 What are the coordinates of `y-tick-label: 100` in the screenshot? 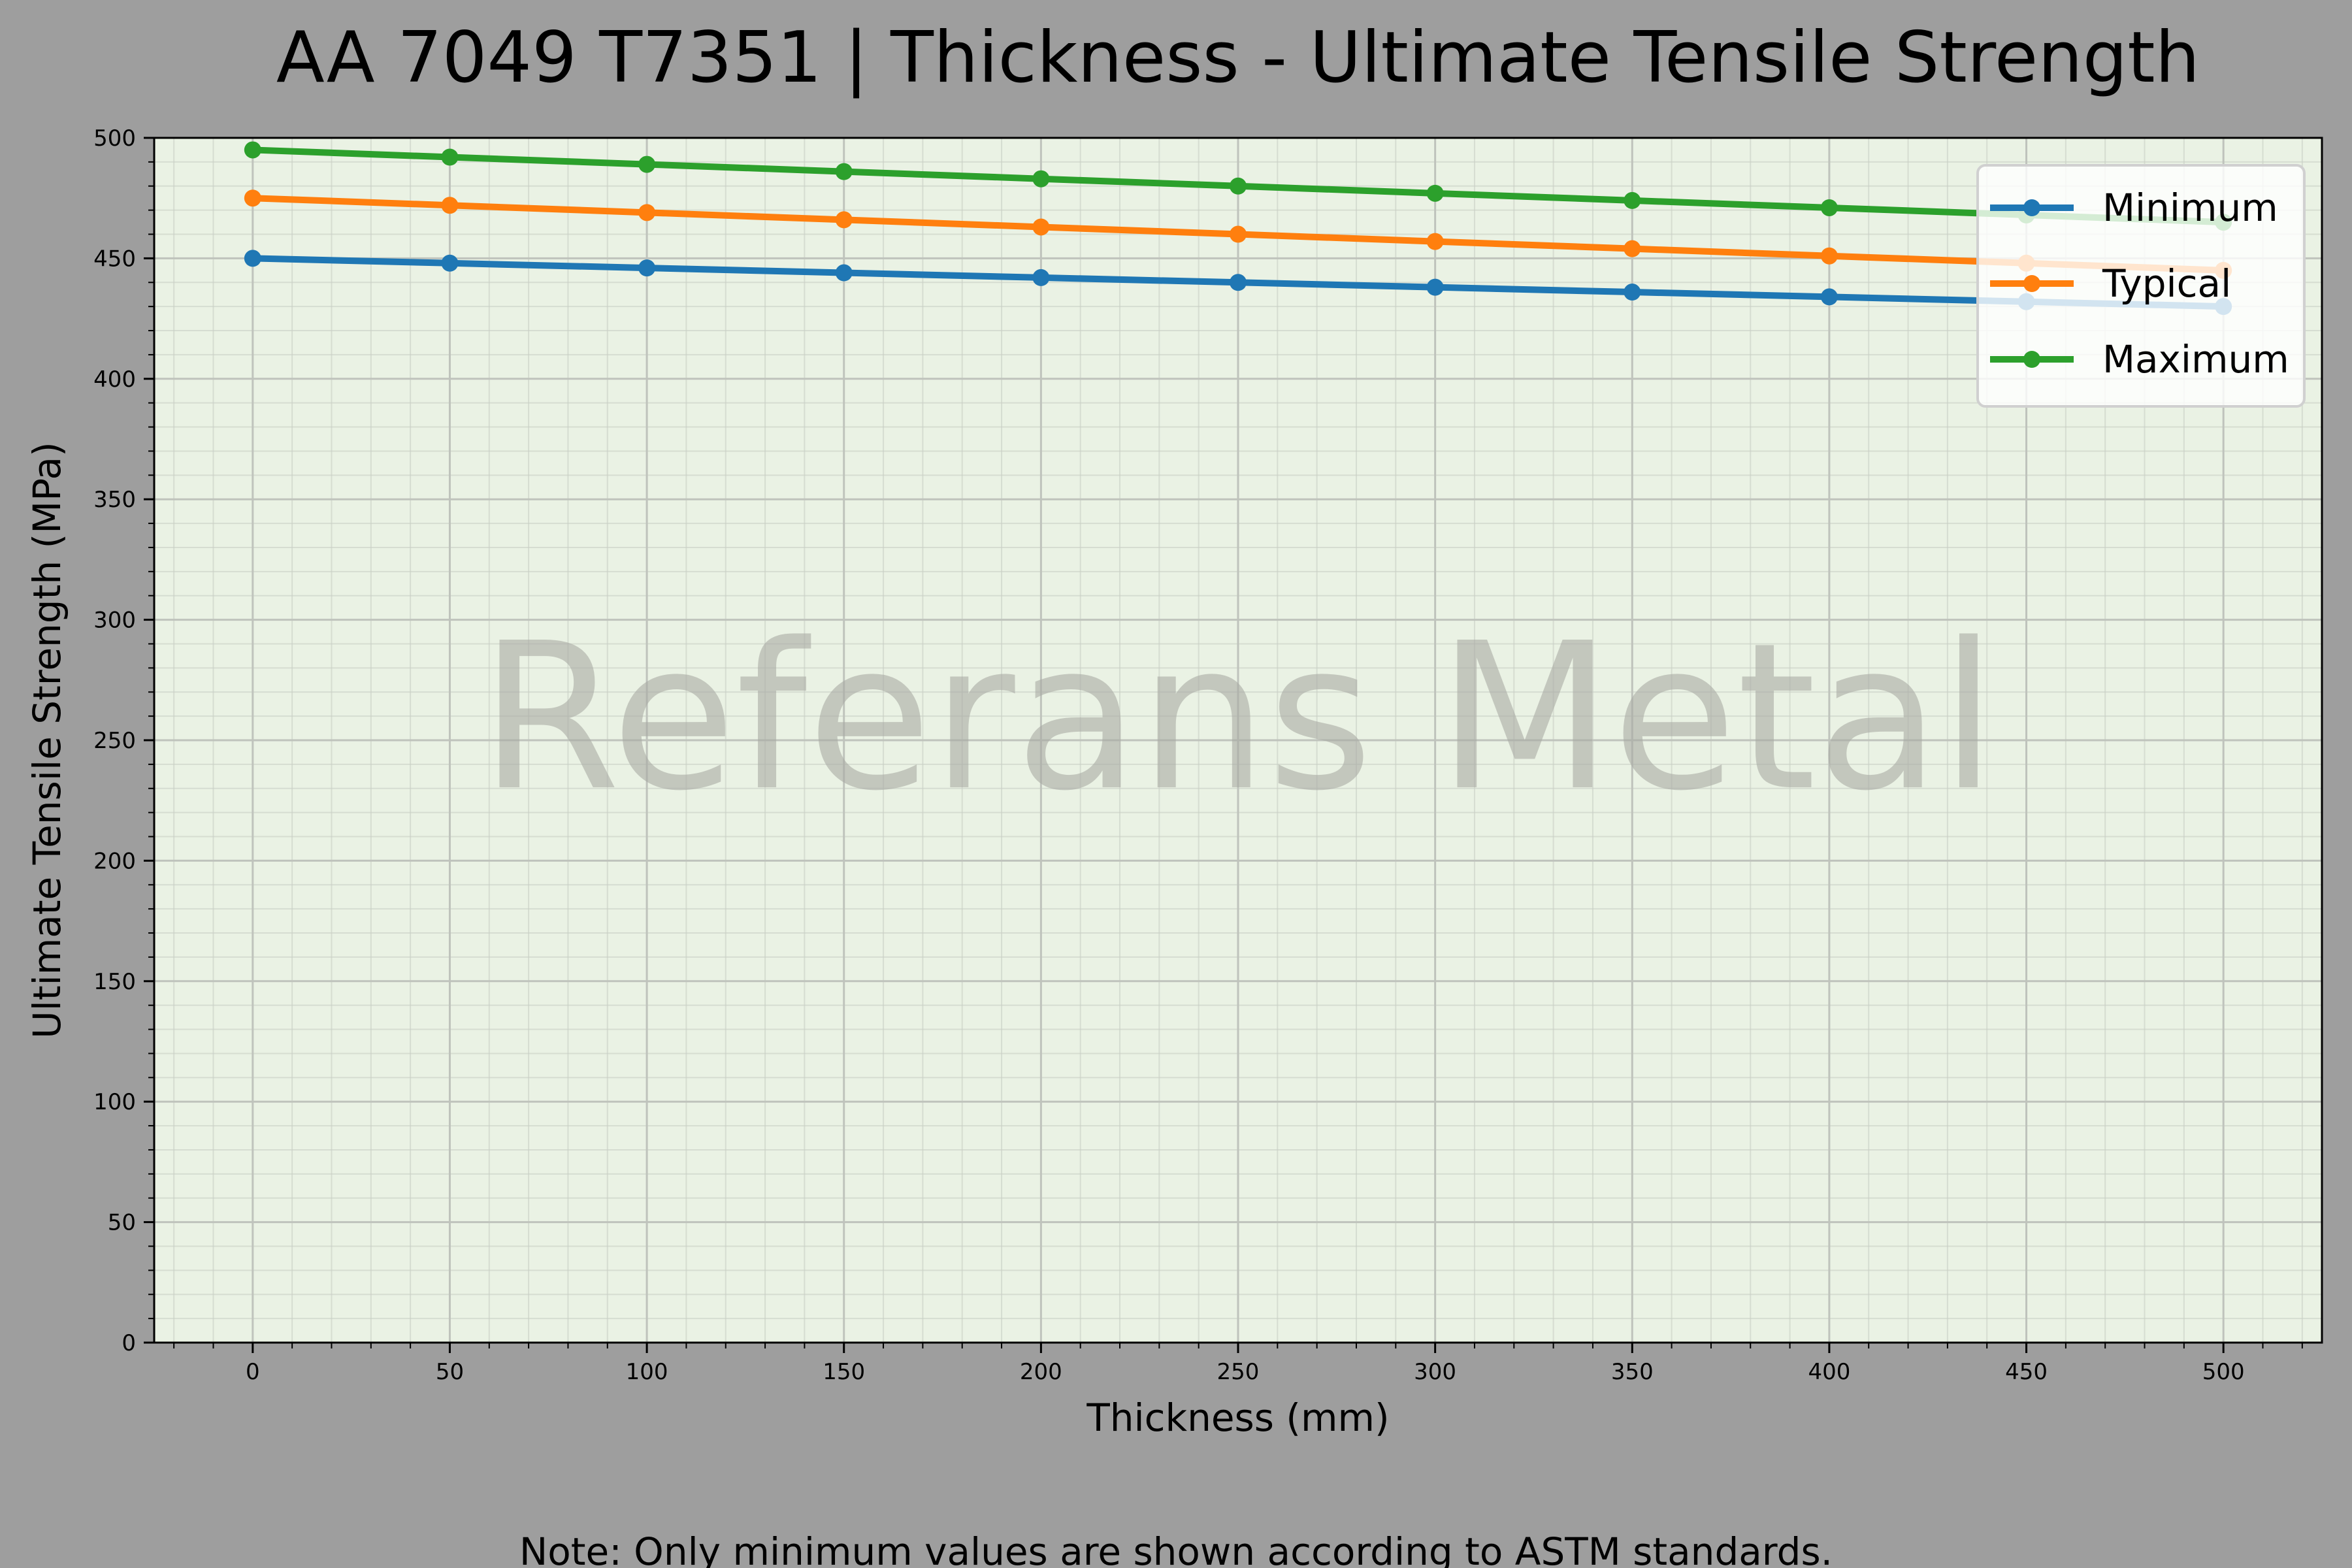 It's located at (114, 1102).